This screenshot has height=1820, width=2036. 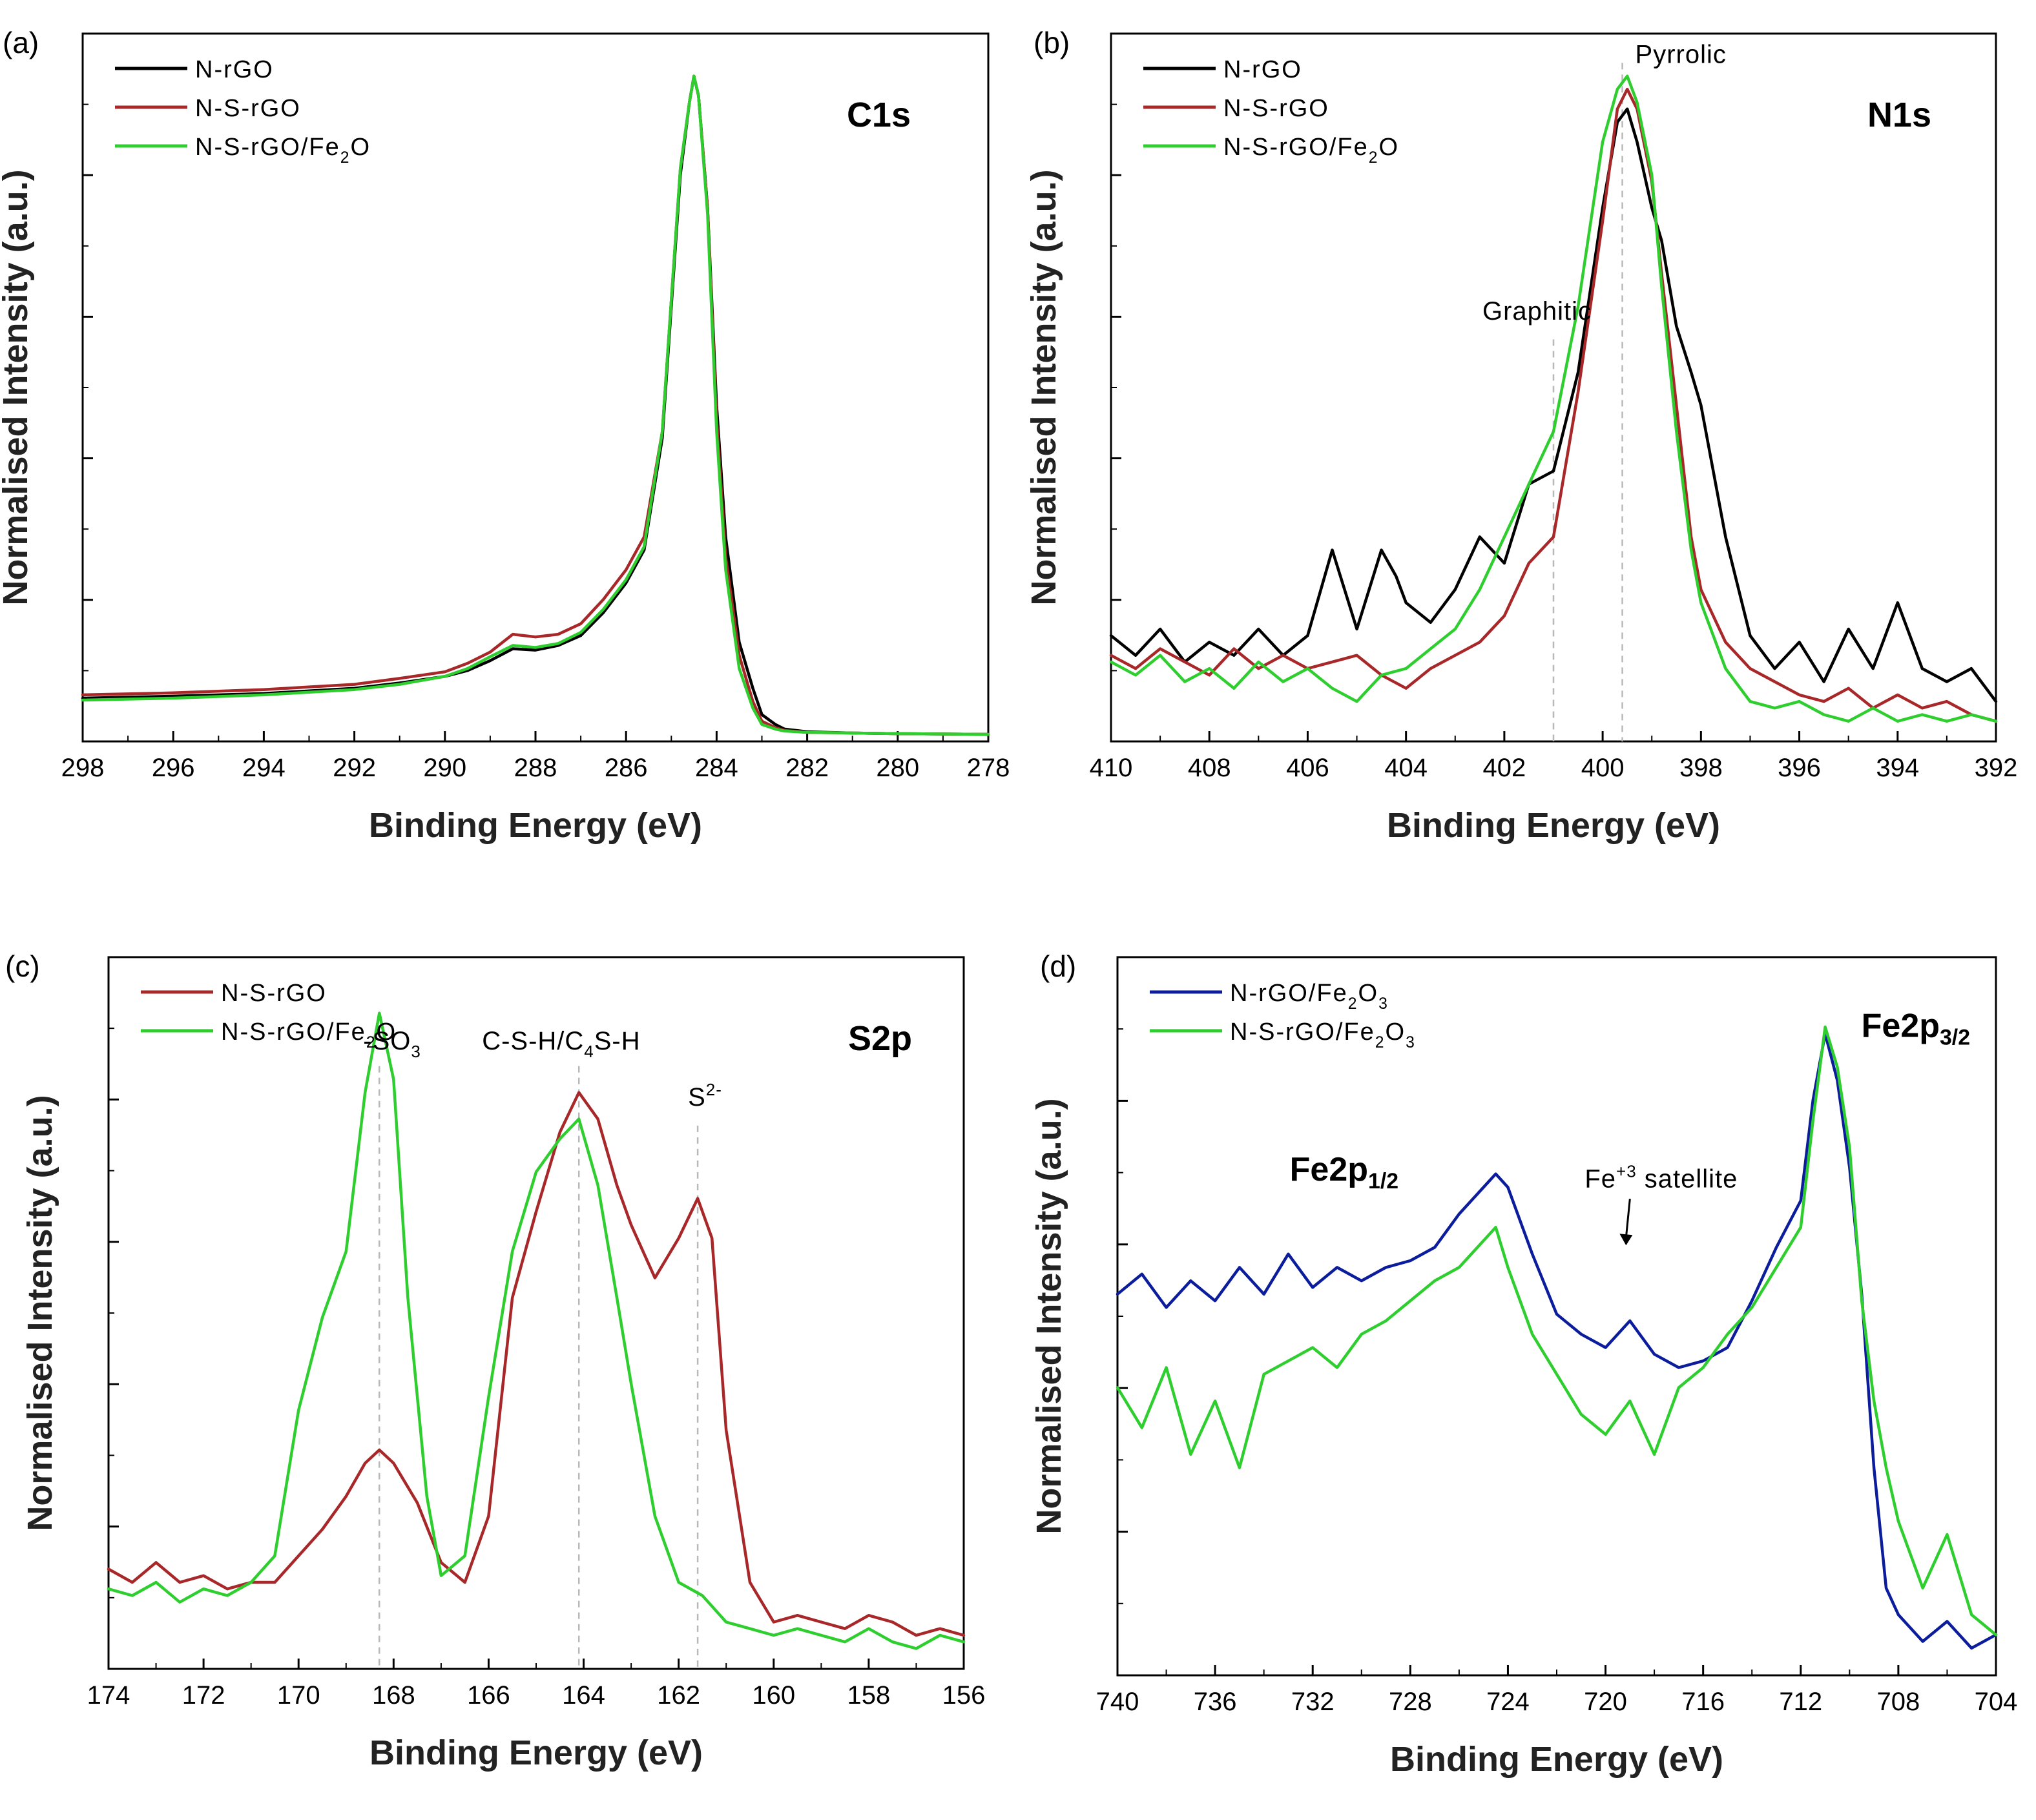 I want to click on core-level-title: C1s, so click(x=879, y=115).